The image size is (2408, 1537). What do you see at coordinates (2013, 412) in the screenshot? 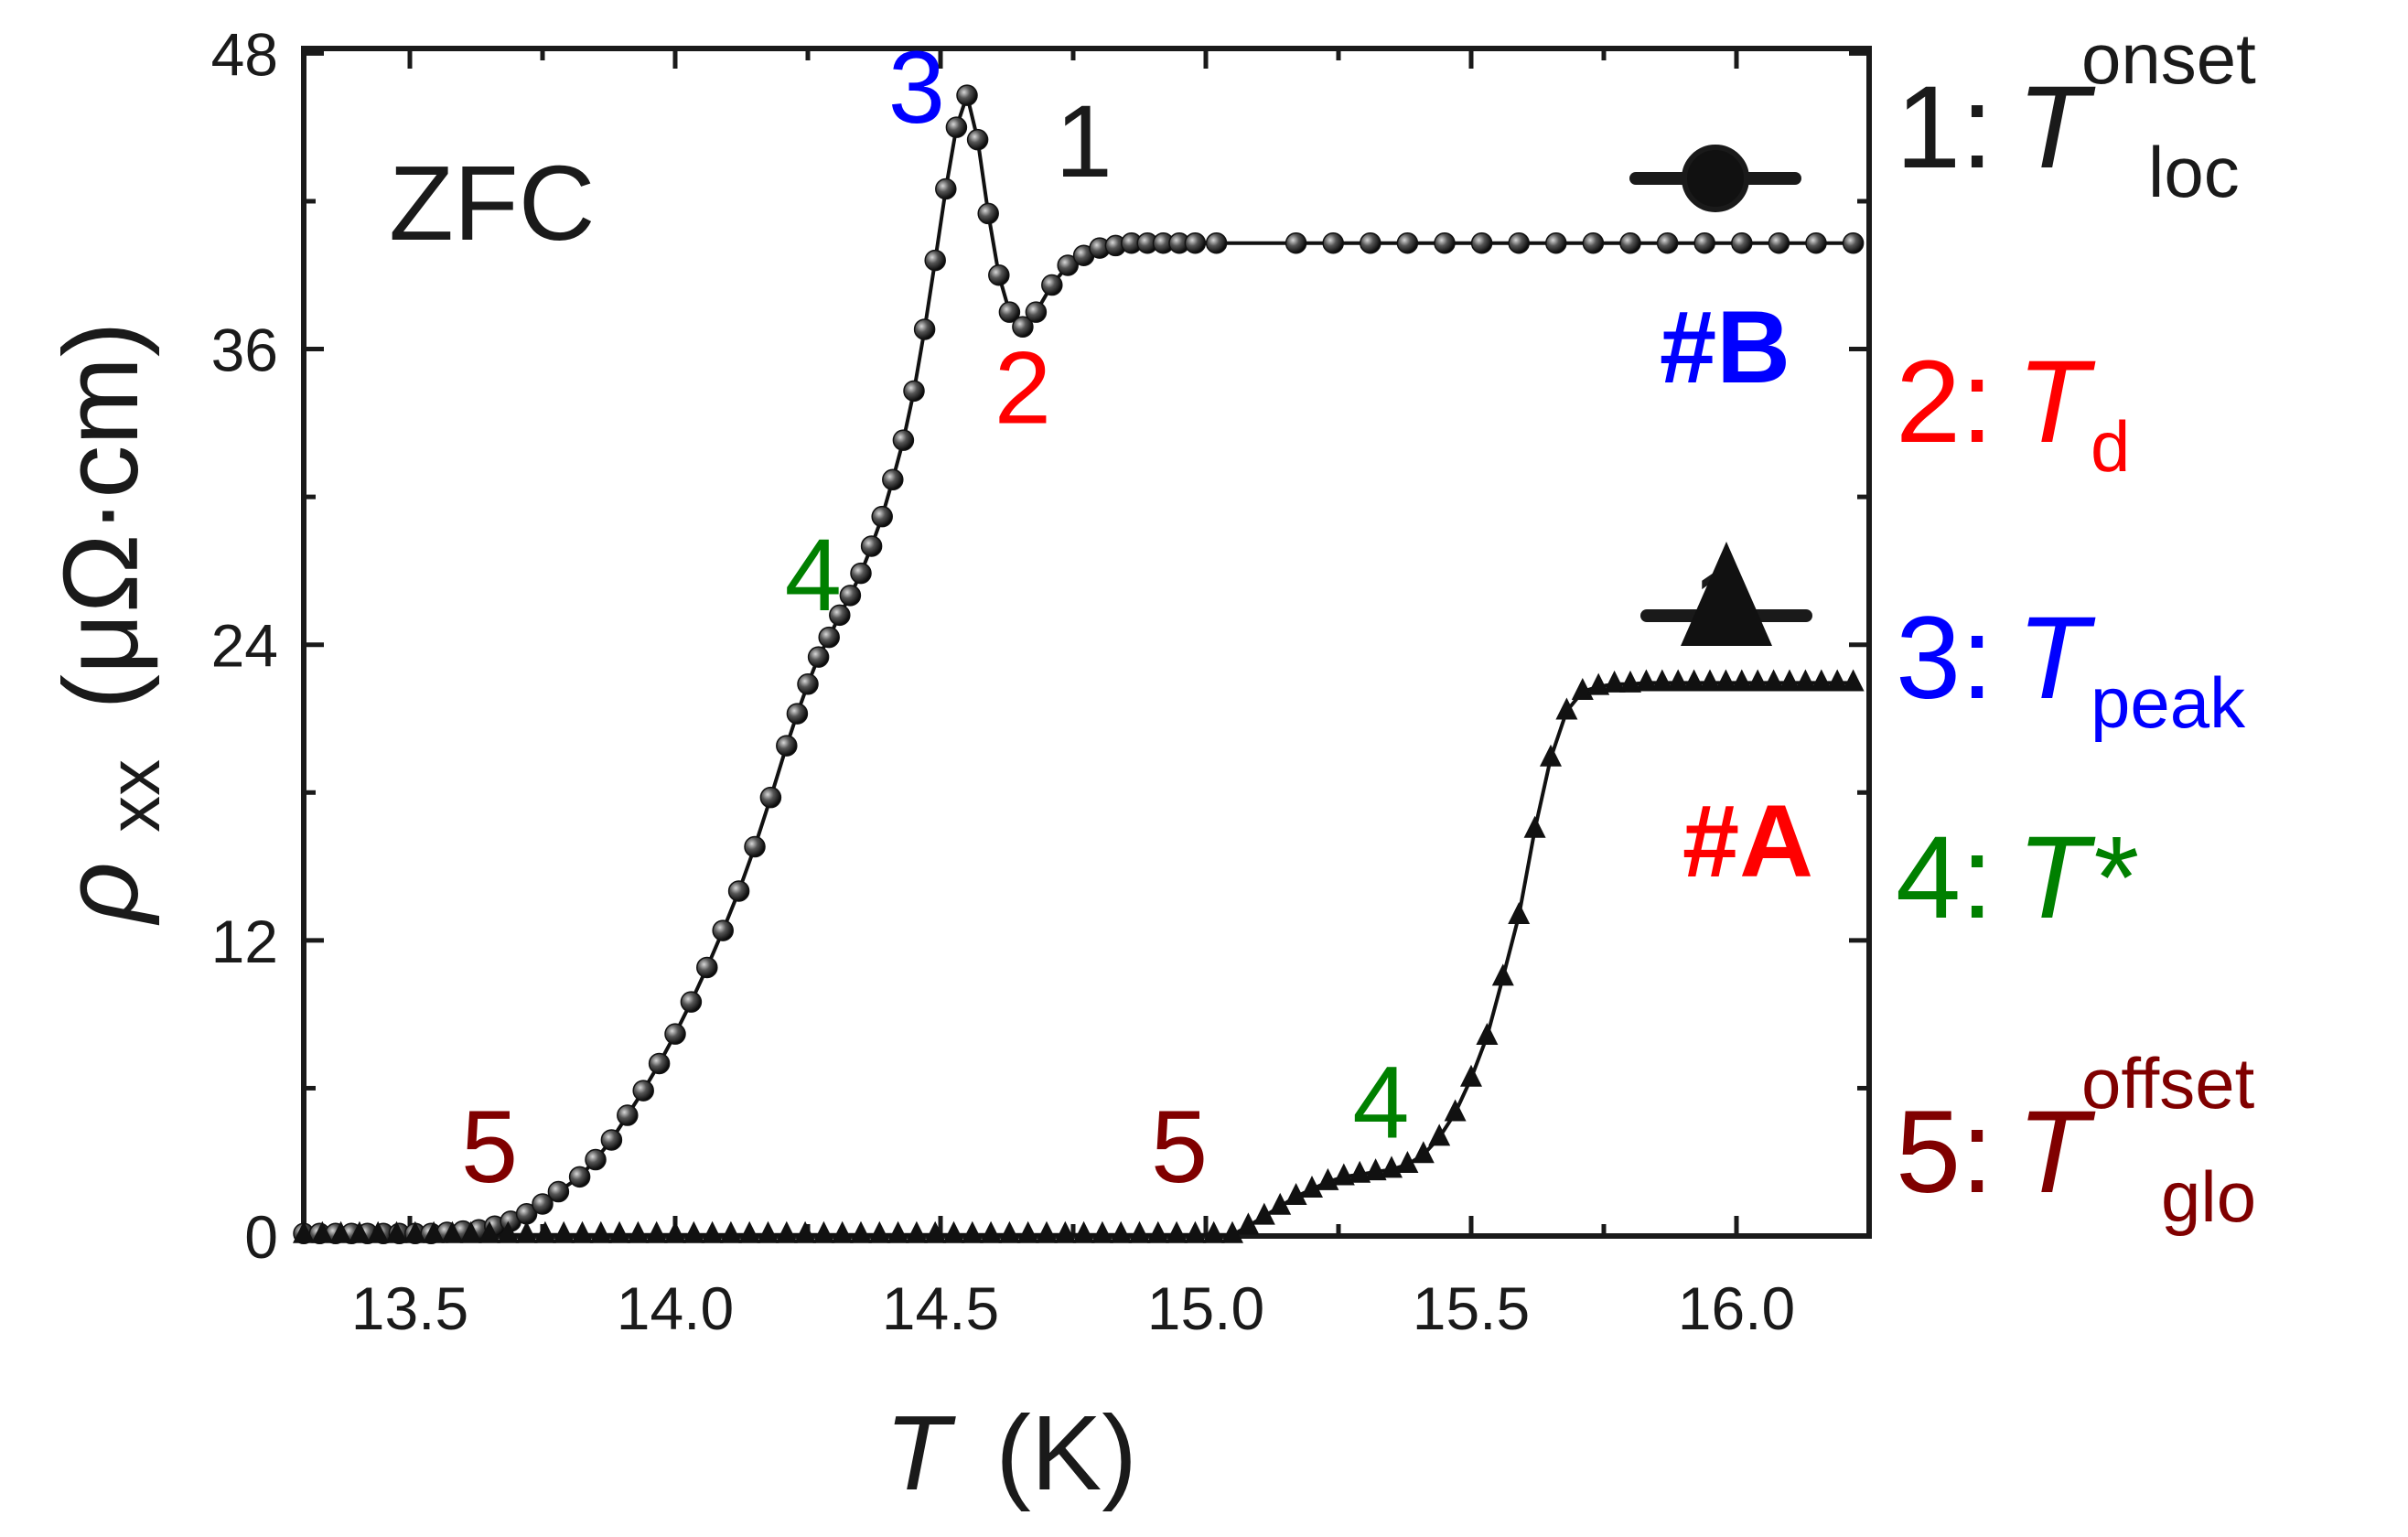
I see `legend-entry-2: 2: Td` at bounding box center [2013, 412].